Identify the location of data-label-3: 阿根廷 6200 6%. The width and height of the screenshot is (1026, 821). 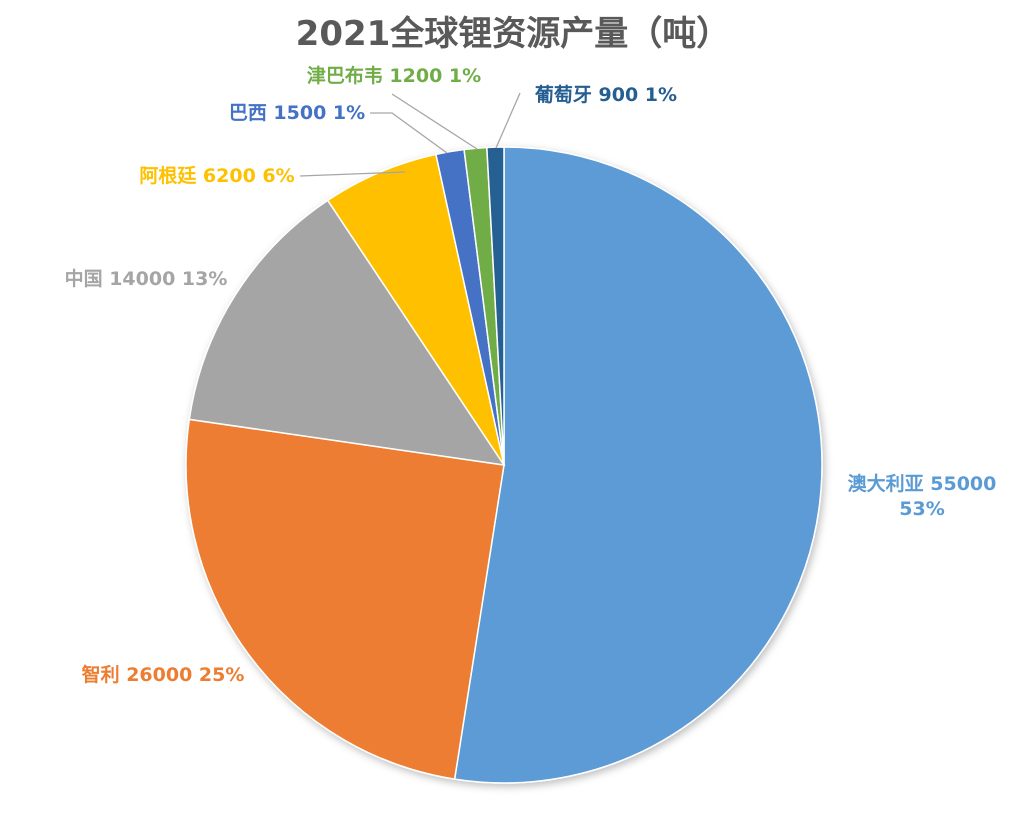
(216, 175).